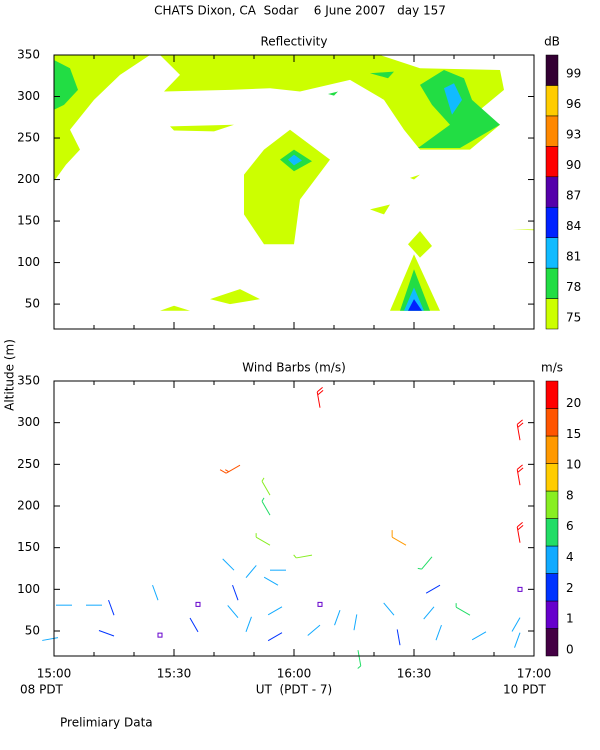  What do you see at coordinates (552, 42) in the screenshot?
I see `colorbar-unit: dB` at bounding box center [552, 42].